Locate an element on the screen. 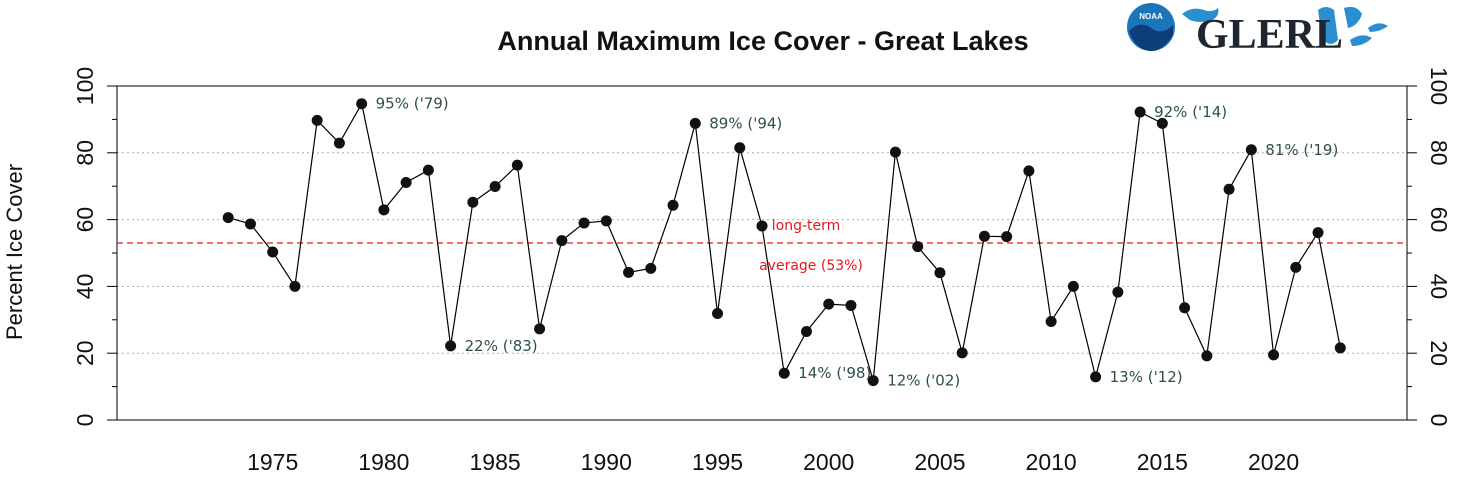  annotation-label: 14% ('98) is located at coordinates (834, 373).